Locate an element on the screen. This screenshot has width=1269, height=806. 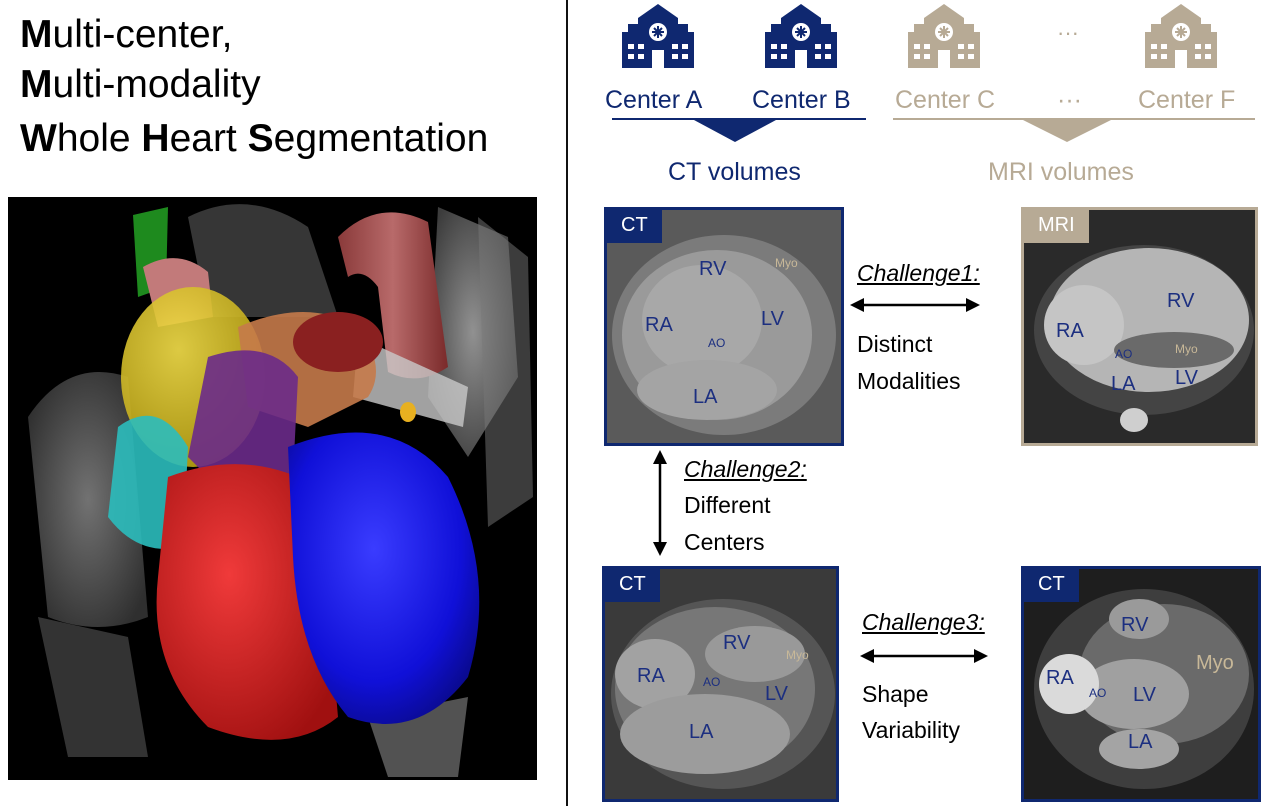
challenge1-line1: Distinct is located at coordinates (895, 344).